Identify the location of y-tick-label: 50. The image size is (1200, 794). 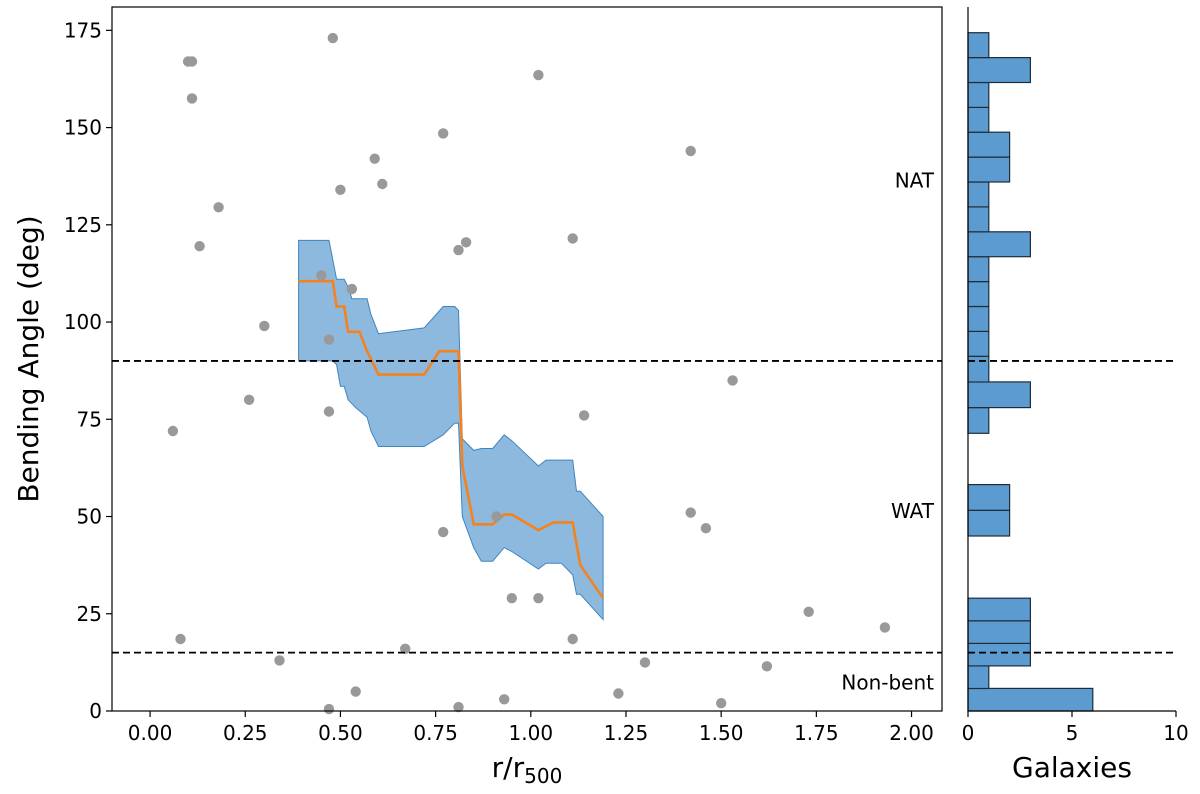
(89, 517).